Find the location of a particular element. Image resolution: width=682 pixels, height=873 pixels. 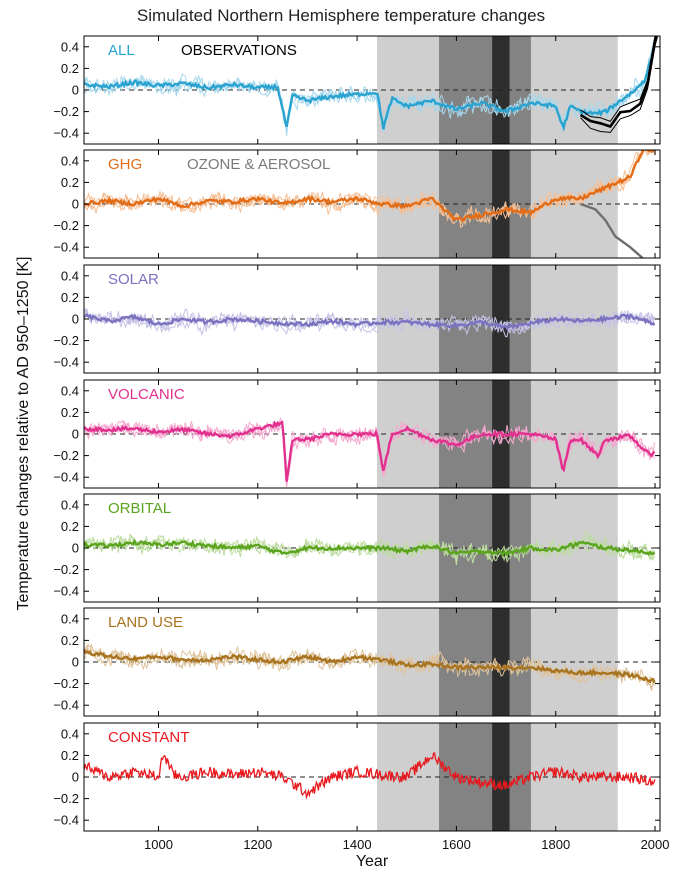

x-tick-label: 1200 is located at coordinates (257, 844).